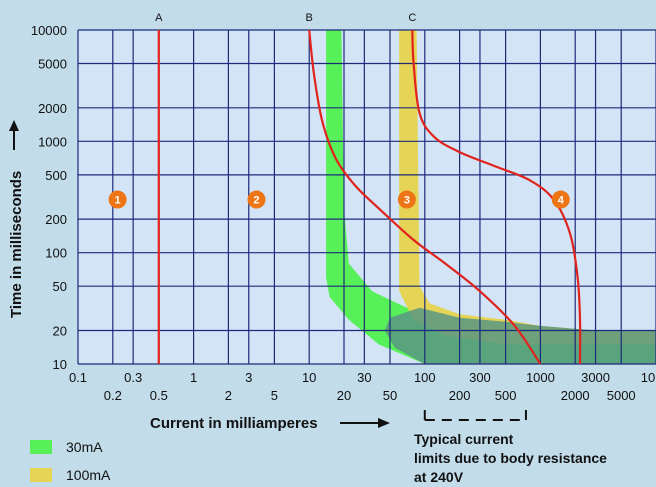 The width and height of the screenshot is (656, 487). Describe the element at coordinates (41, 447) in the screenshot. I see `legend-swatch-30ma` at that location.